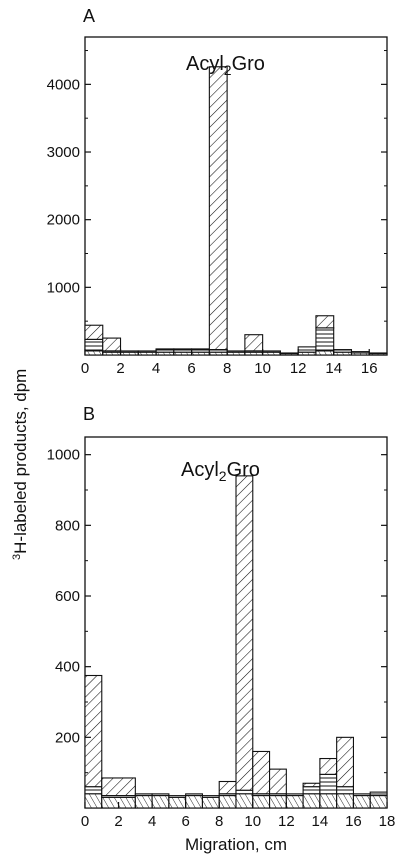  I want to click on panel-a-x-tick-label-6: 12, so click(298, 368).